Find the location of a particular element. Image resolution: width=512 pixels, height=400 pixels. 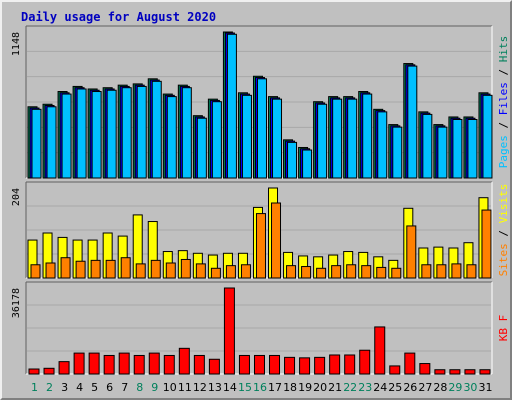

day-label-4: 4 is located at coordinates (79, 387).